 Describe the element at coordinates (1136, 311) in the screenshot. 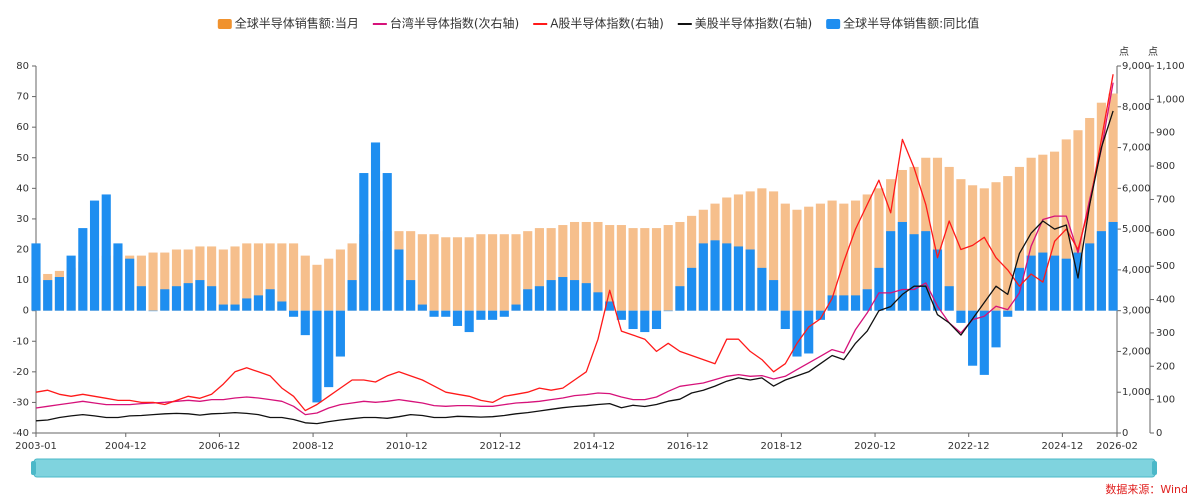

I see `y2-tick-label: 3,000` at that location.